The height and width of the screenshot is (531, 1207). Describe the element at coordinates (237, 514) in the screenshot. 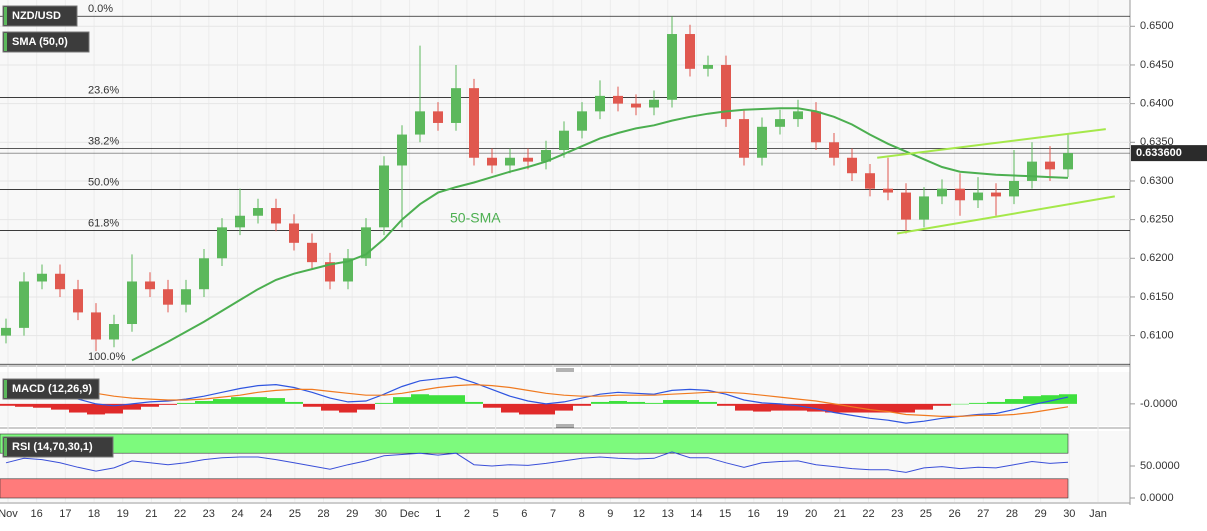

I see `x-tick-label: 24` at that location.